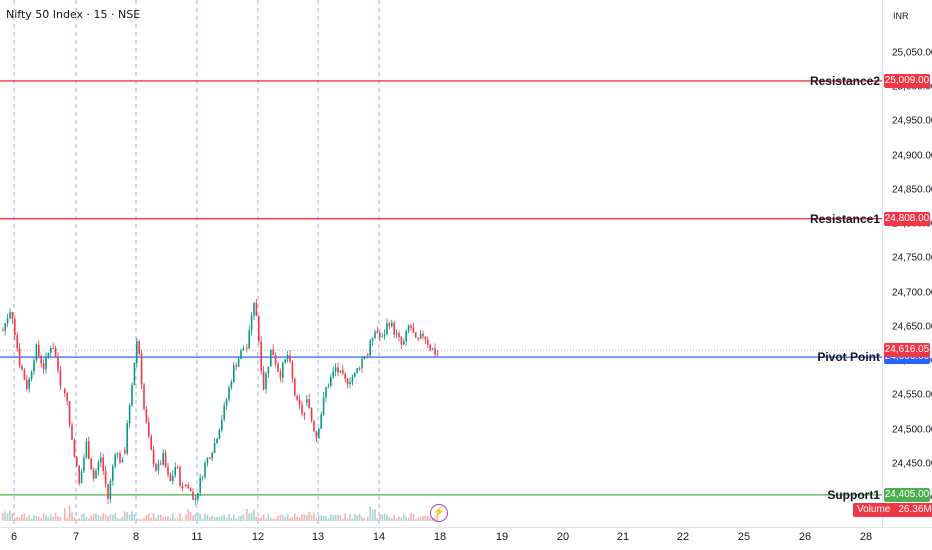  I want to click on x-tick-label: 19, so click(502, 537).